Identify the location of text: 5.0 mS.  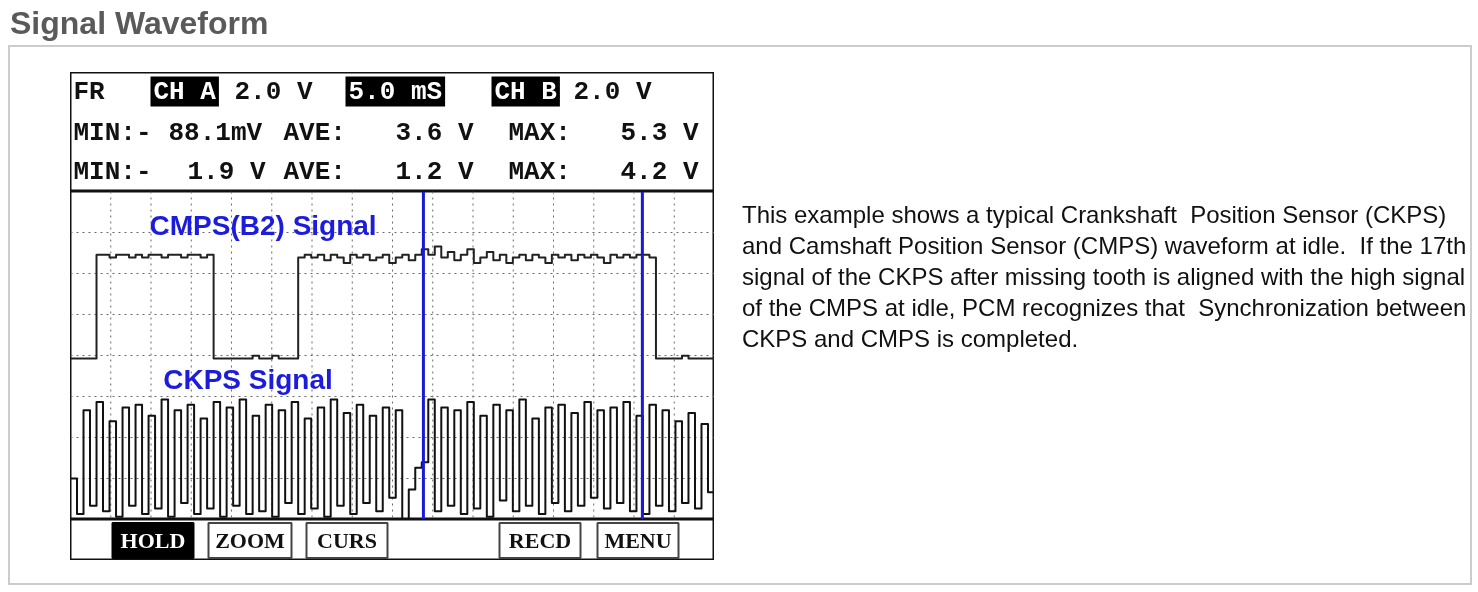
(395, 91).